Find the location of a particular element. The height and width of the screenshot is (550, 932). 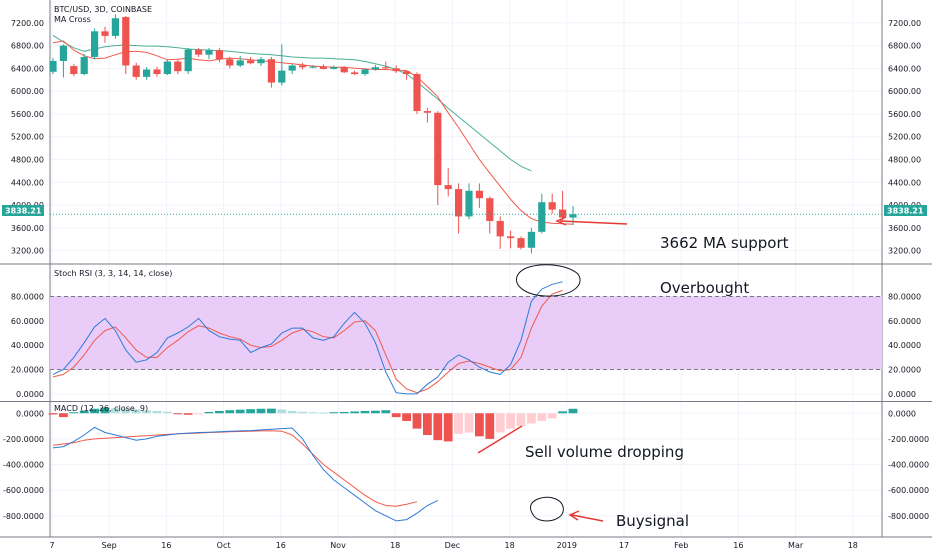

y-tick-label-right: 7200.00 is located at coordinates (904, 23).